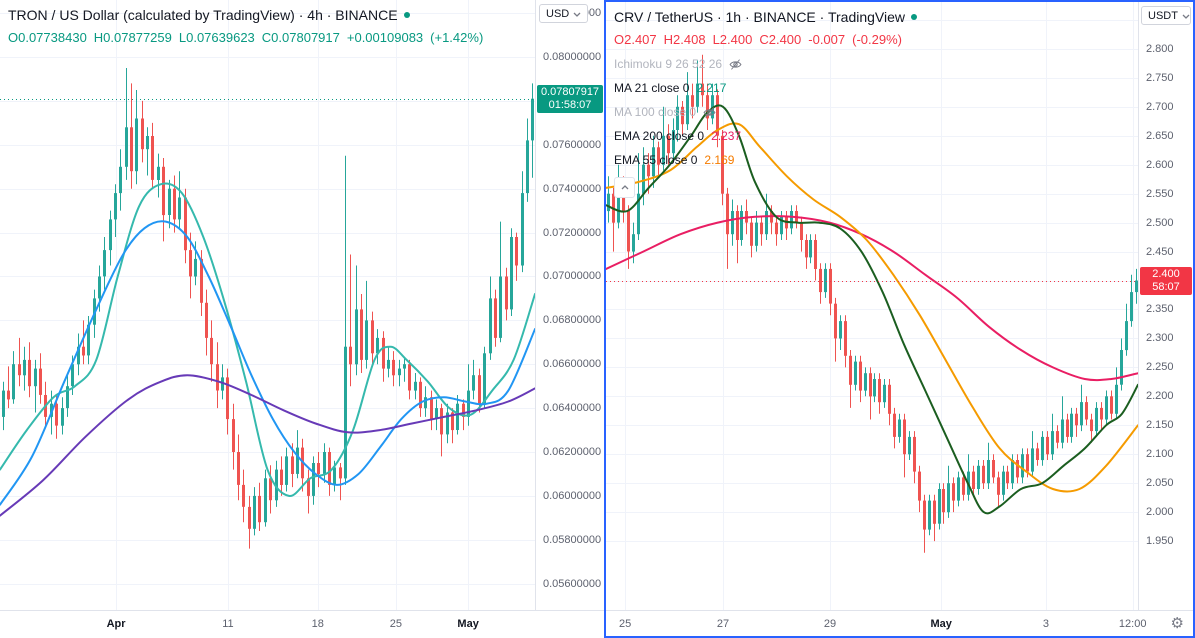  What do you see at coordinates (1160, 164) in the screenshot?
I see `price-tick-label: 2.600` at bounding box center [1160, 164].